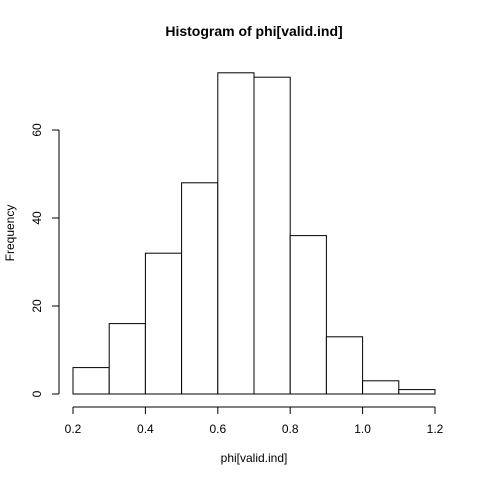  I want to click on x-tick-label: 0.4, so click(145, 429).